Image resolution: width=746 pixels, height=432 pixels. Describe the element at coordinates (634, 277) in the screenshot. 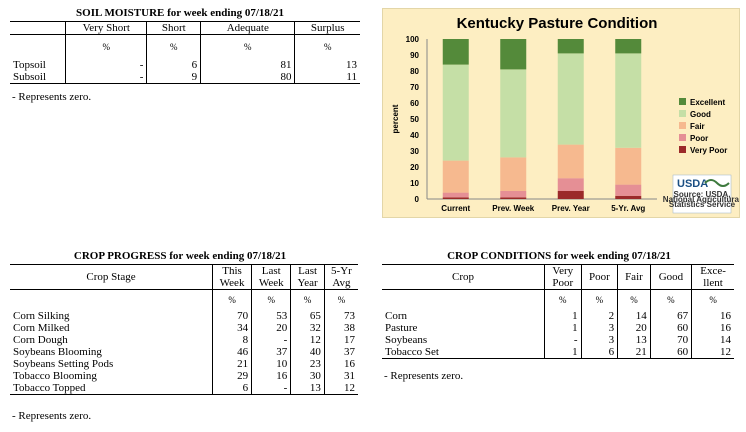

I see `col-fair: Fair` at that location.